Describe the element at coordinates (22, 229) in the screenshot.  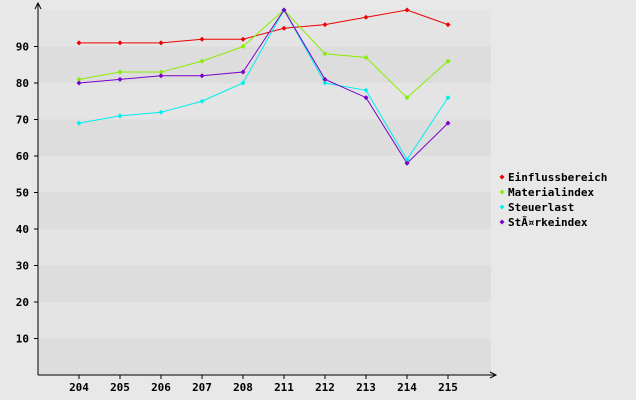
I see `y-tick-label: 40` at that location.